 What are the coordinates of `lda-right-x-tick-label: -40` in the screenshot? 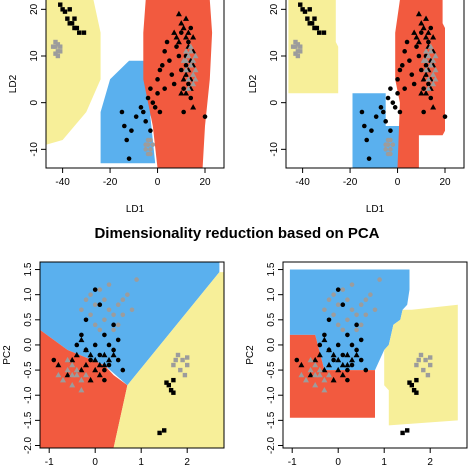 It's located at (302, 182).